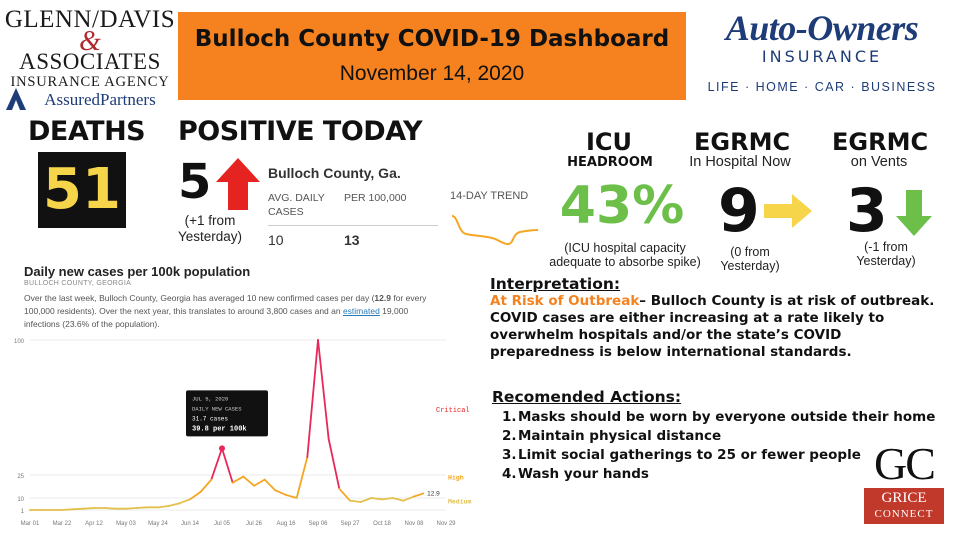 This screenshot has height=540, width=960. What do you see at coordinates (20, 477) in the screenshot?
I see `y-tick-label: 25` at bounding box center [20, 477].